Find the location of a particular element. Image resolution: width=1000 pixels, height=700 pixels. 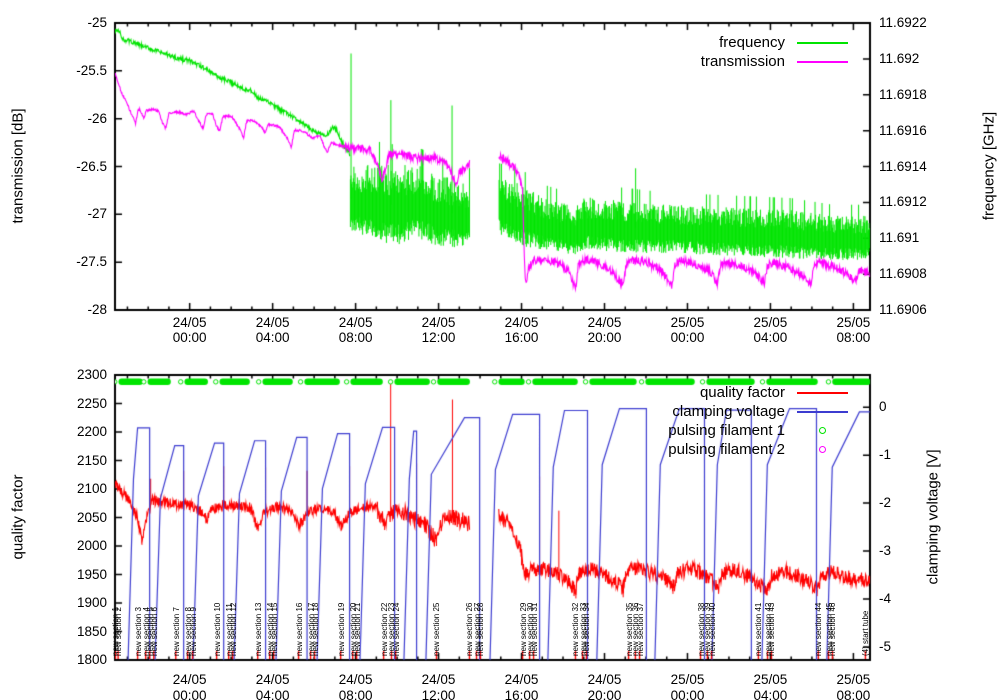

y-tick-label: 2050 is located at coordinates (91, 517).